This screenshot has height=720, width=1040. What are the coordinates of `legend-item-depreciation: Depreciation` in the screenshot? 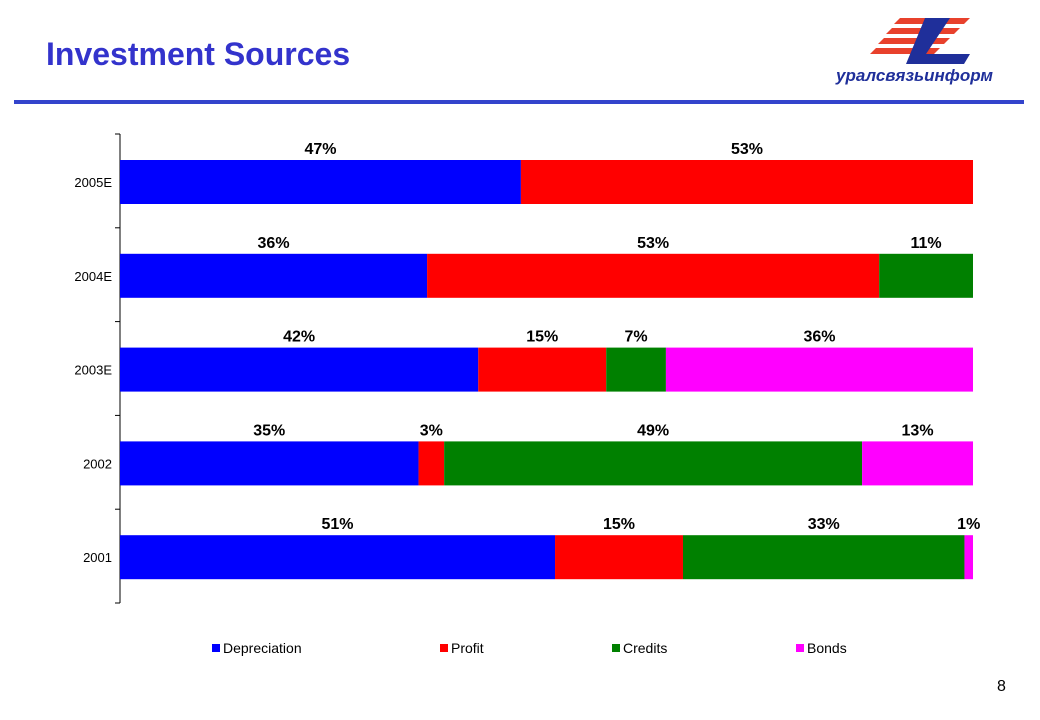 It's located at (257, 648).